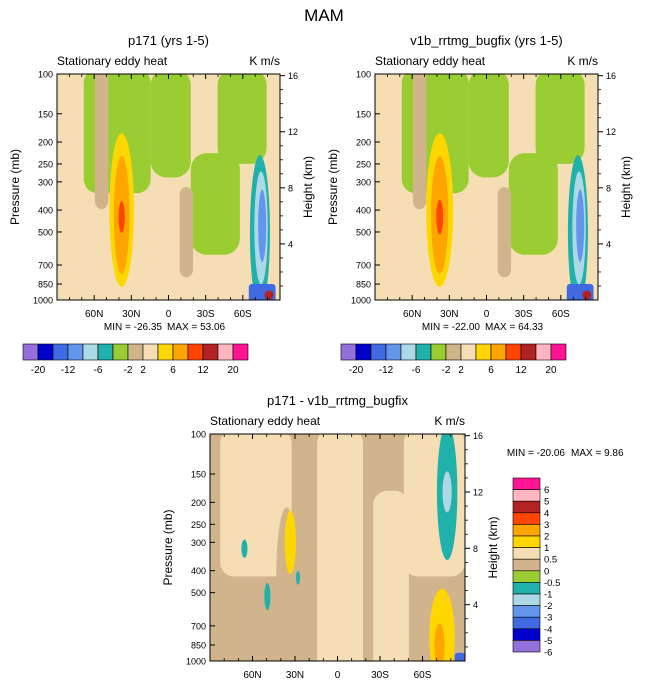  What do you see at coordinates (308, 187) in the screenshot?
I see `y-axis-label-right: Height (km)` at bounding box center [308, 187].